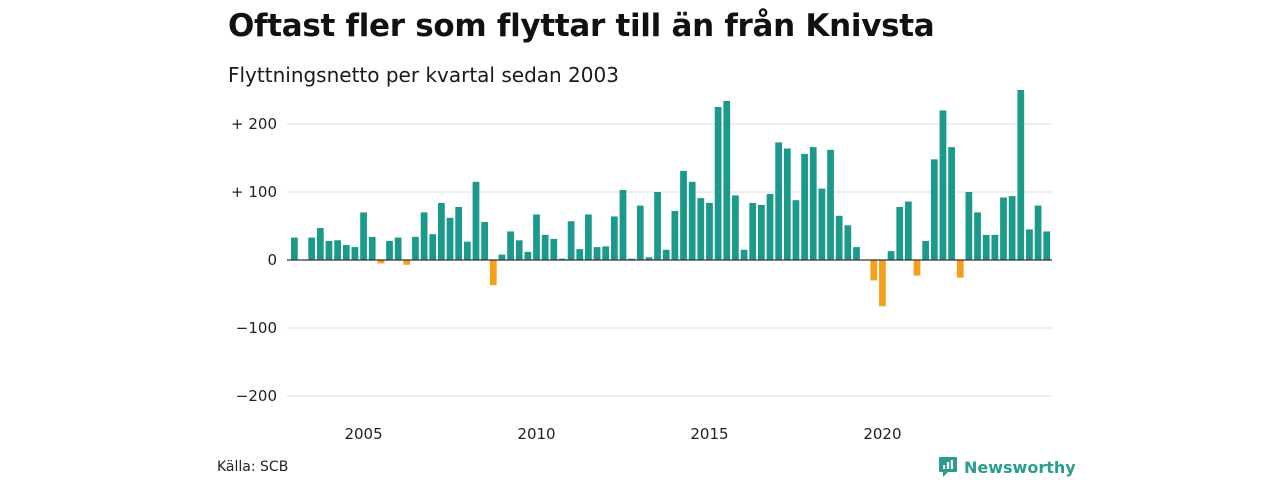 The image size is (1280, 480). What do you see at coordinates (545, 247) in the screenshot?
I see `bar: 2010 K2: 37` at bounding box center [545, 247].